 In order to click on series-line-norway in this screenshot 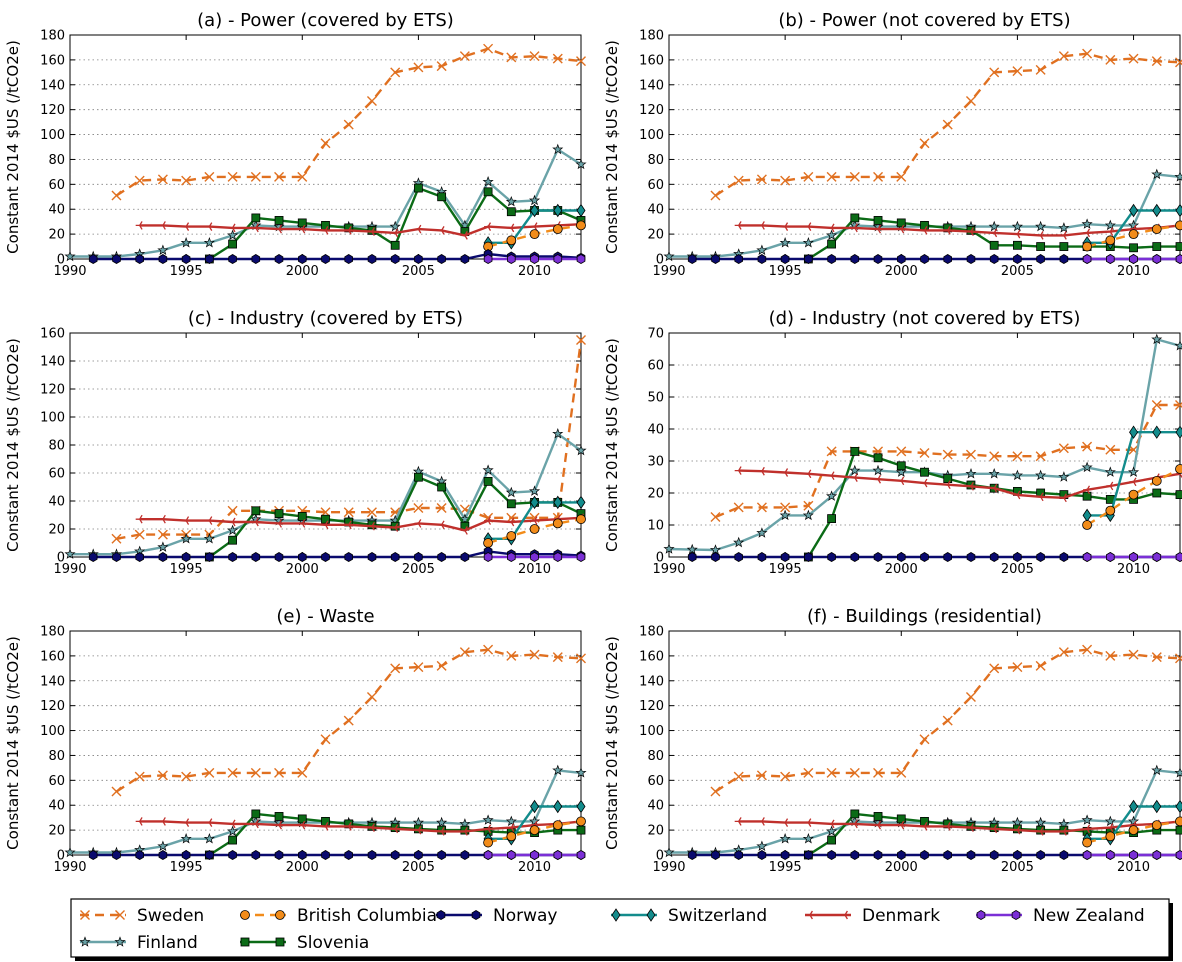, I will do `click(337, 256)`.